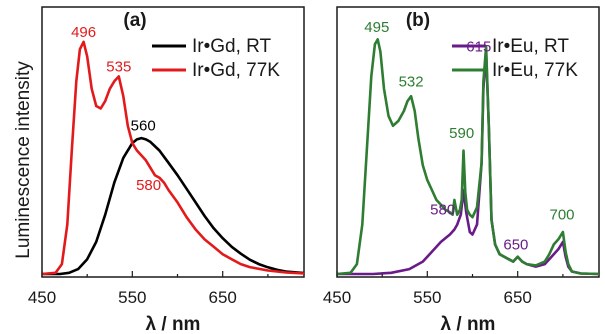 This screenshot has height=334, width=605. I want to click on peak-label-615: 615, so click(478, 47).